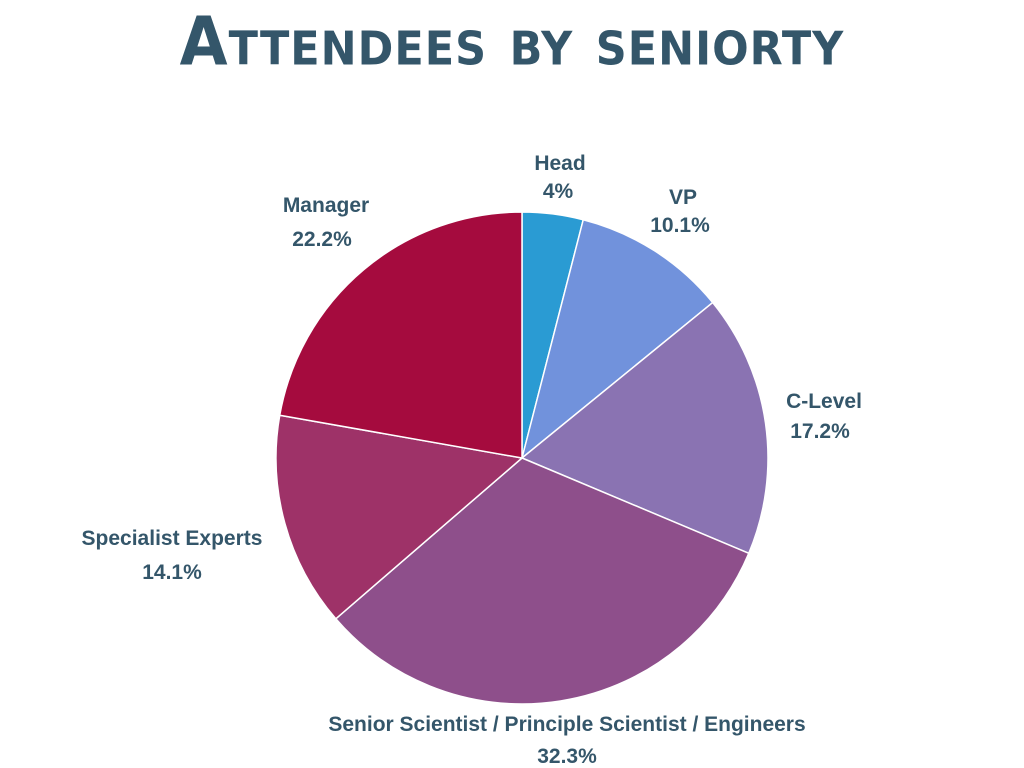 This screenshot has height=768, width=1024. What do you see at coordinates (322, 239) in the screenshot?
I see `value-manager: 22.2%` at bounding box center [322, 239].